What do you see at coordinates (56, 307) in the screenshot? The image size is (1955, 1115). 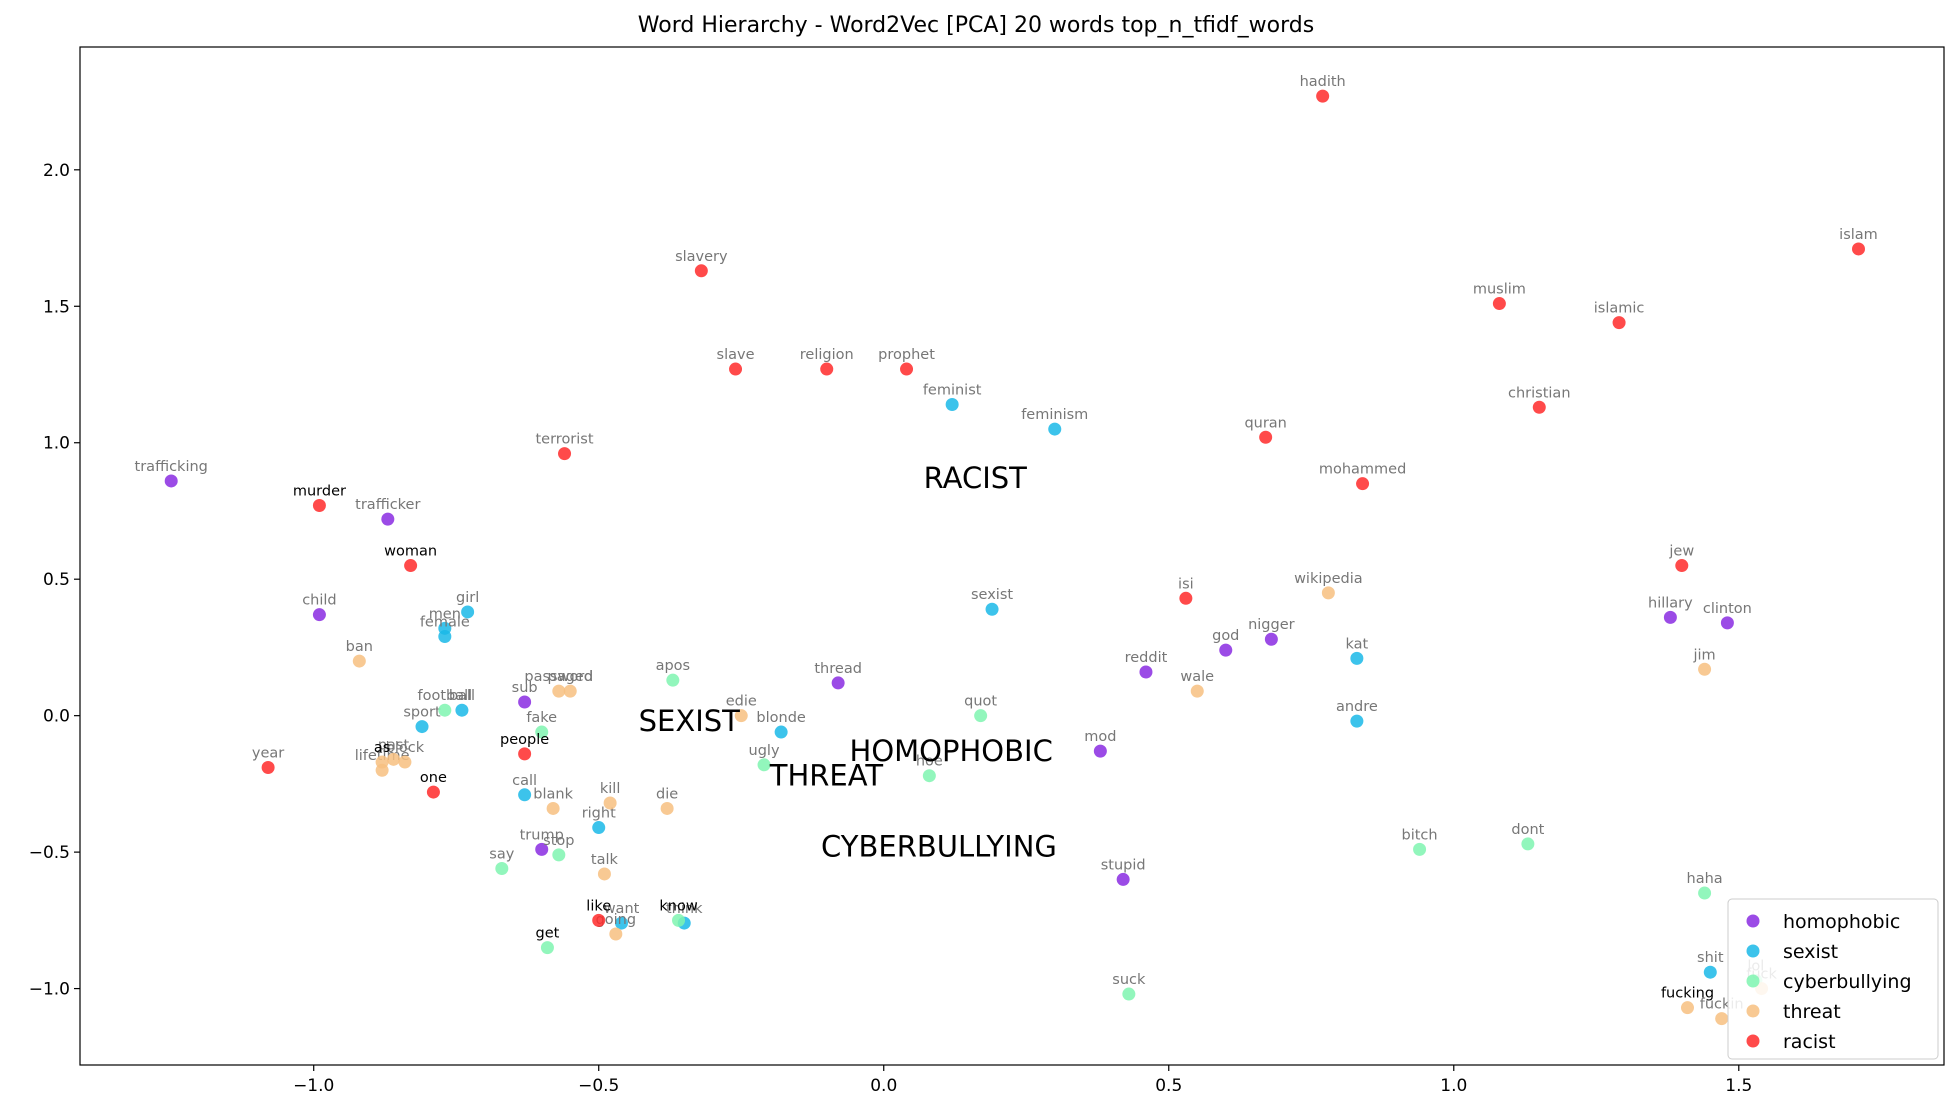 I see `y-tick-label: 1.5` at bounding box center [56, 307].